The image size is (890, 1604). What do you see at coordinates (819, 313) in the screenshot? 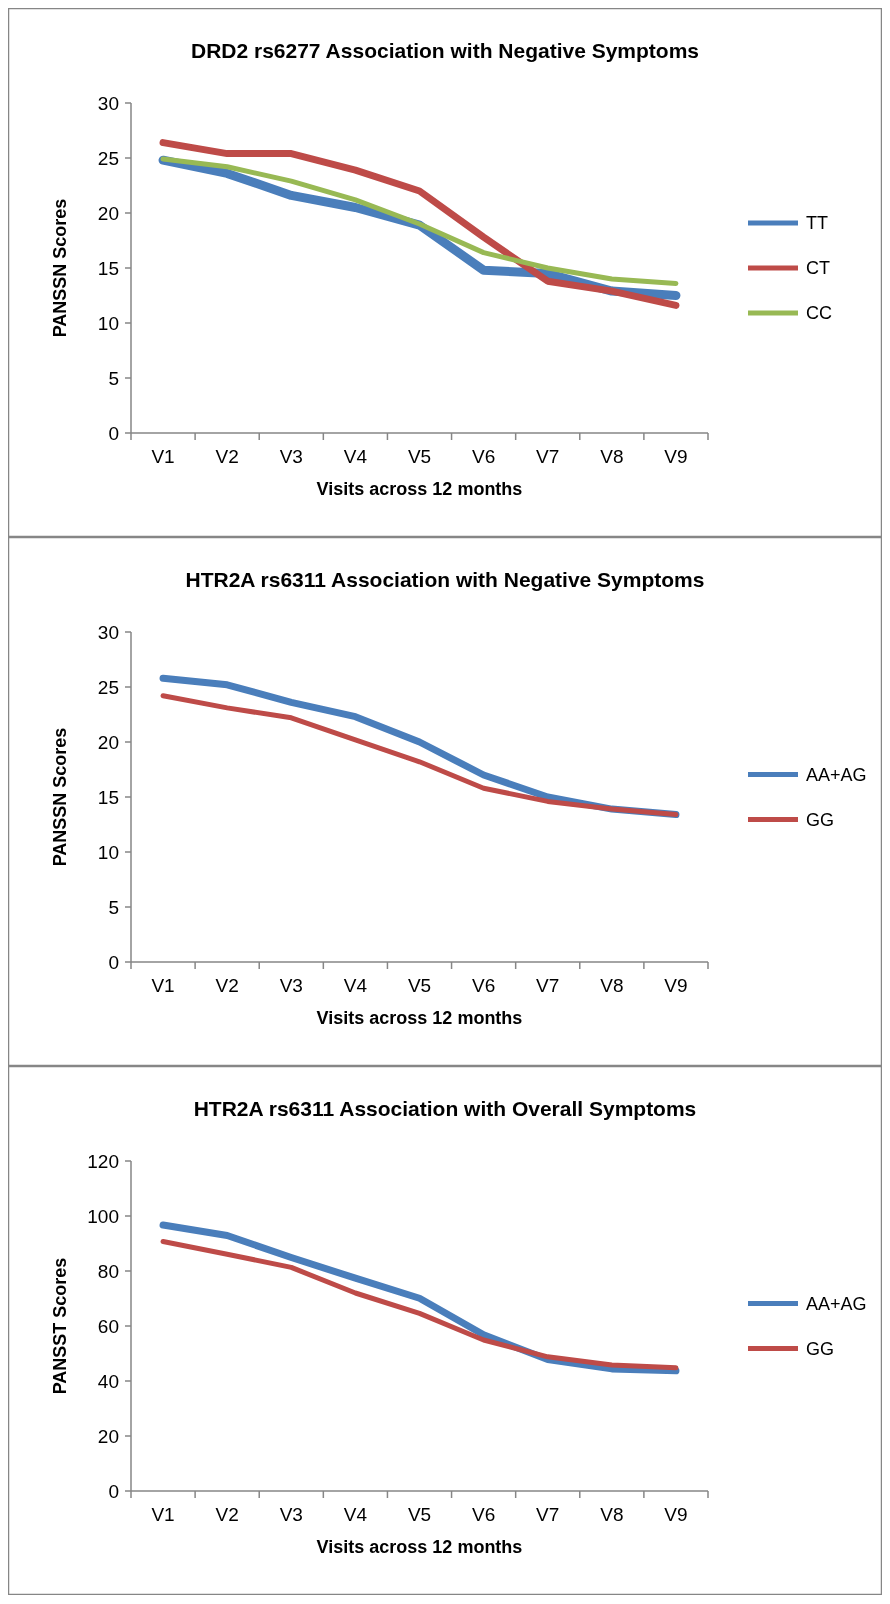
I see `legend-label: CC` at bounding box center [819, 313].